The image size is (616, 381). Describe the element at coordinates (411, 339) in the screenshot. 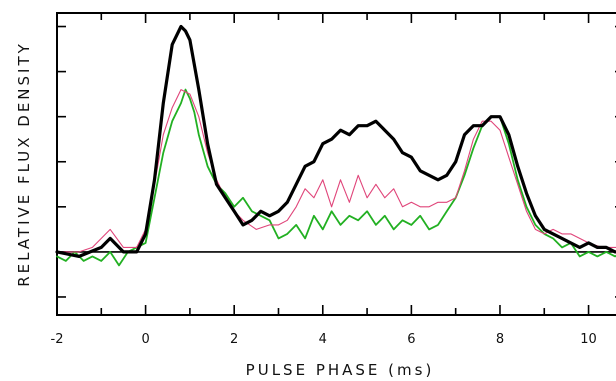

I see `x-tick-label: 6` at that location.